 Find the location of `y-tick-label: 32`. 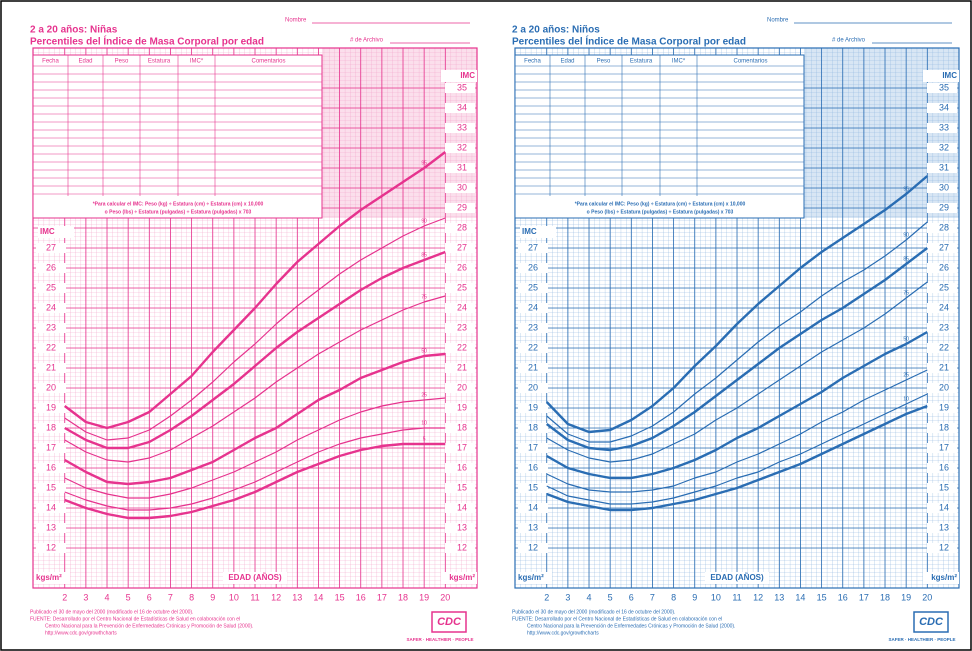

y-tick-label: 32 is located at coordinates (462, 147).